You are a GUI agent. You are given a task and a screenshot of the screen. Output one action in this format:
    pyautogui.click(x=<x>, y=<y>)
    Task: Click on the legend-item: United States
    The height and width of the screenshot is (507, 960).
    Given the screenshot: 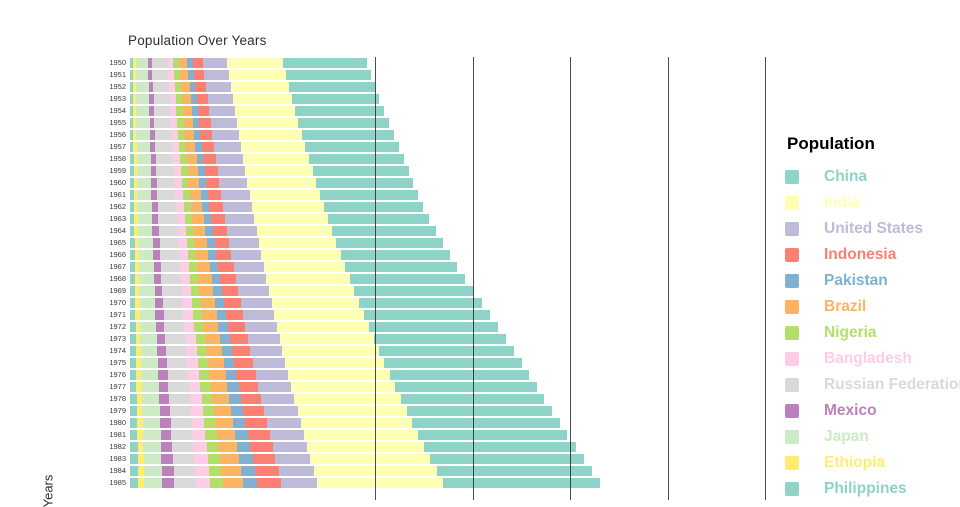 What is the action you would take?
    pyautogui.click(x=872, y=229)
    